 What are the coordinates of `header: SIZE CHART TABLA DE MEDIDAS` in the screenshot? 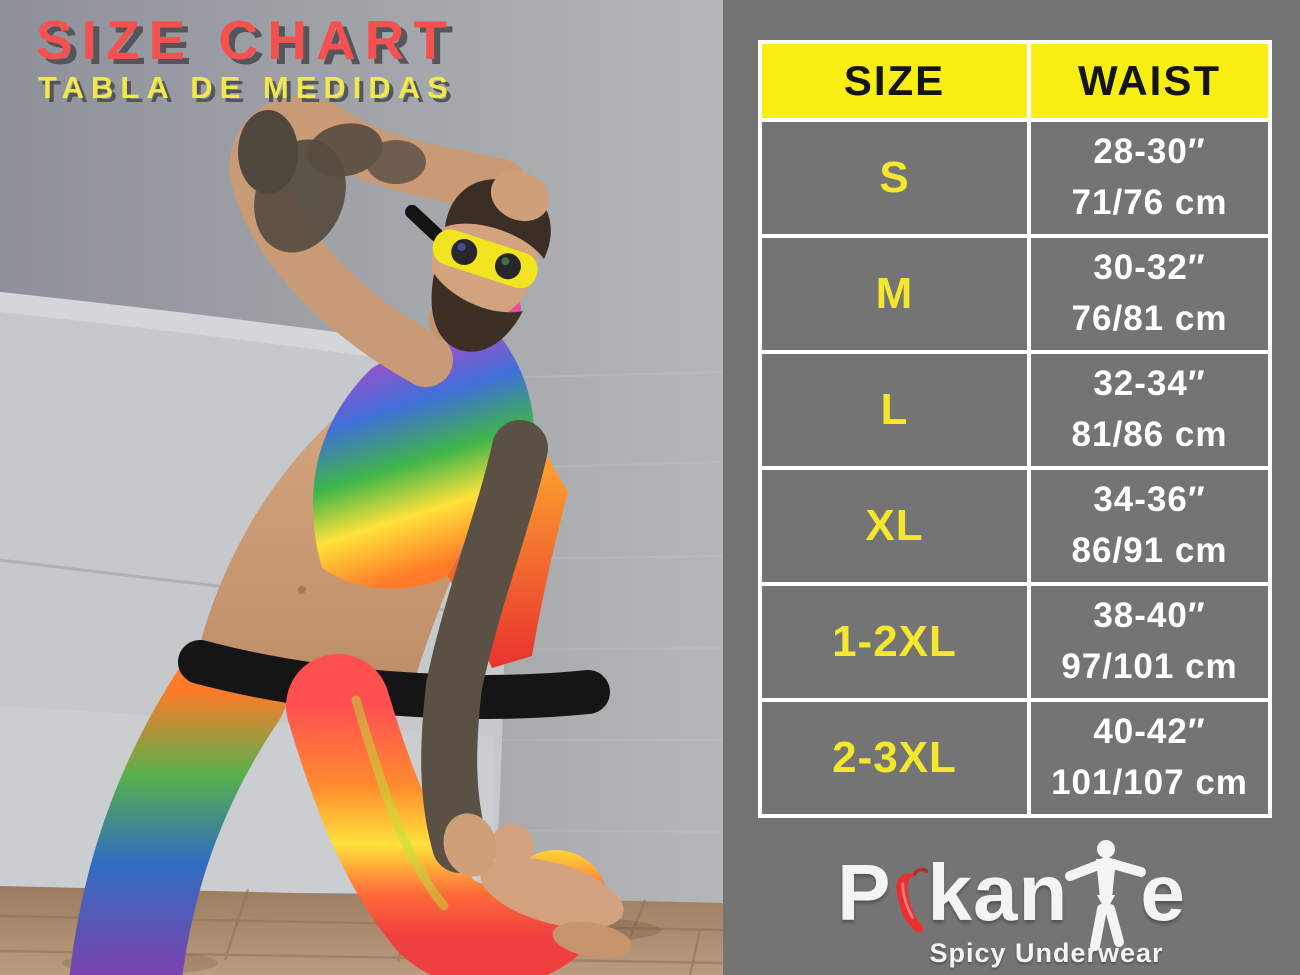 It's located at (246, 57).